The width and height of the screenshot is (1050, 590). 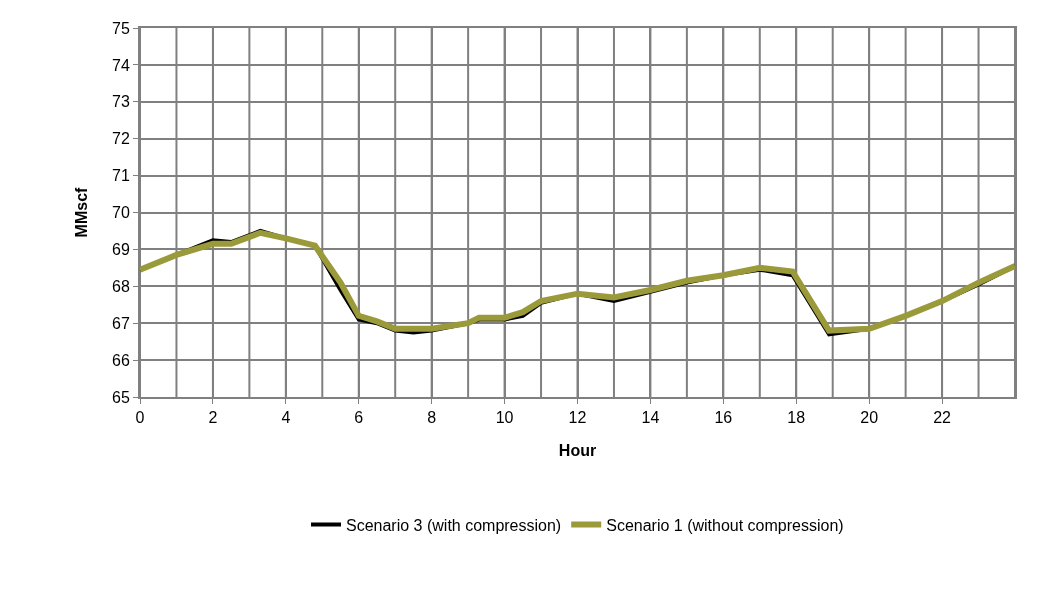 What do you see at coordinates (723, 418) in the screenshot?
I see `x-tick-label: 16` at bounding box center [723, 418].